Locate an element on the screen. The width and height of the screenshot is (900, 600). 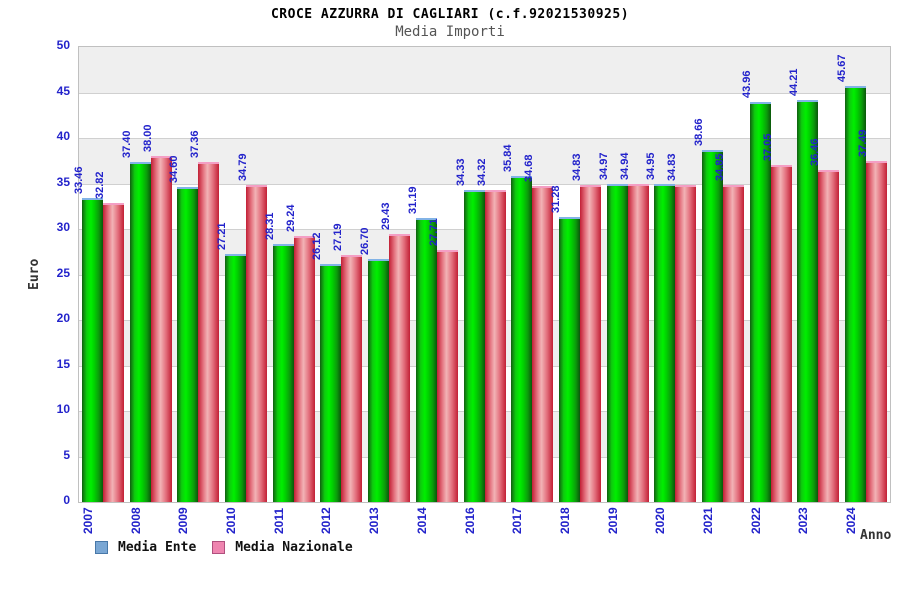
bar-value-label: 37.40 is located at coordinates (126, 144).